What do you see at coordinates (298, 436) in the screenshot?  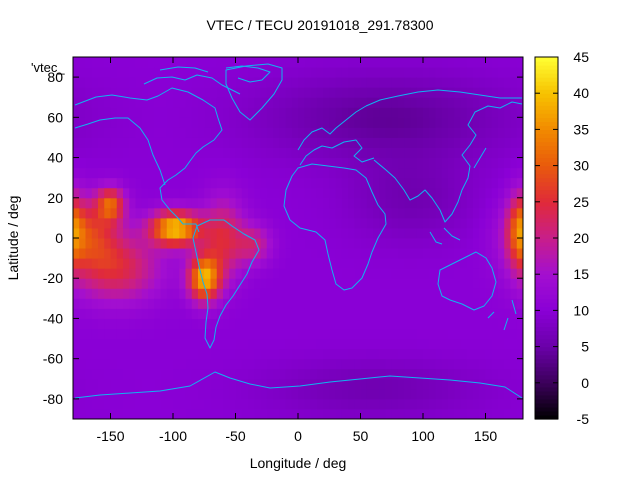 I see `x-tick-label: 0` at bounding box center [298, 436].